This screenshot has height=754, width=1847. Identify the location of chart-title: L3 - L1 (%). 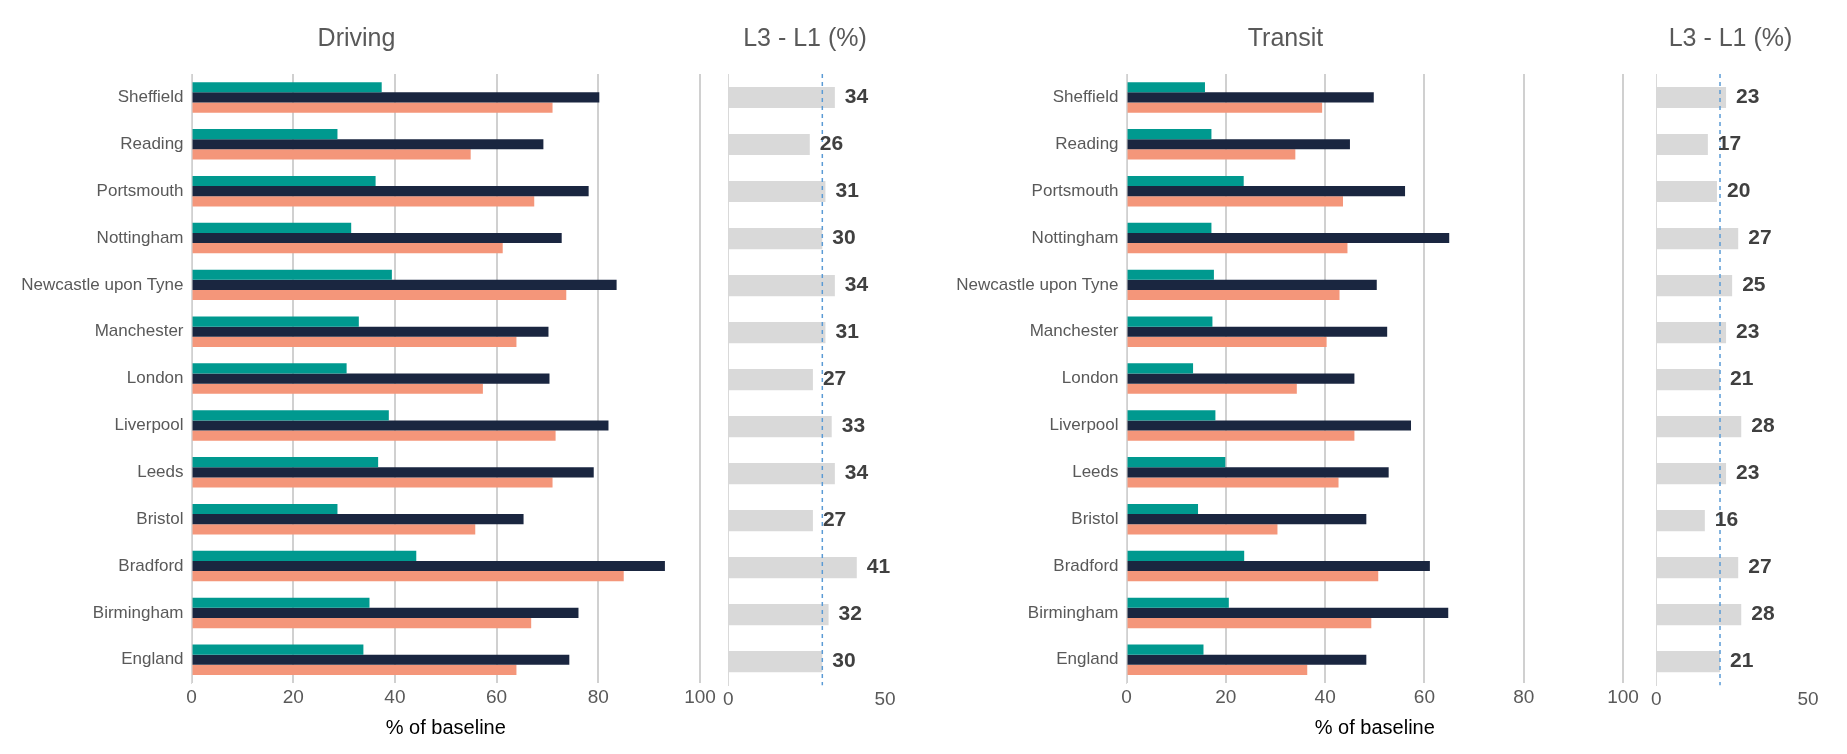
(1730, 36).